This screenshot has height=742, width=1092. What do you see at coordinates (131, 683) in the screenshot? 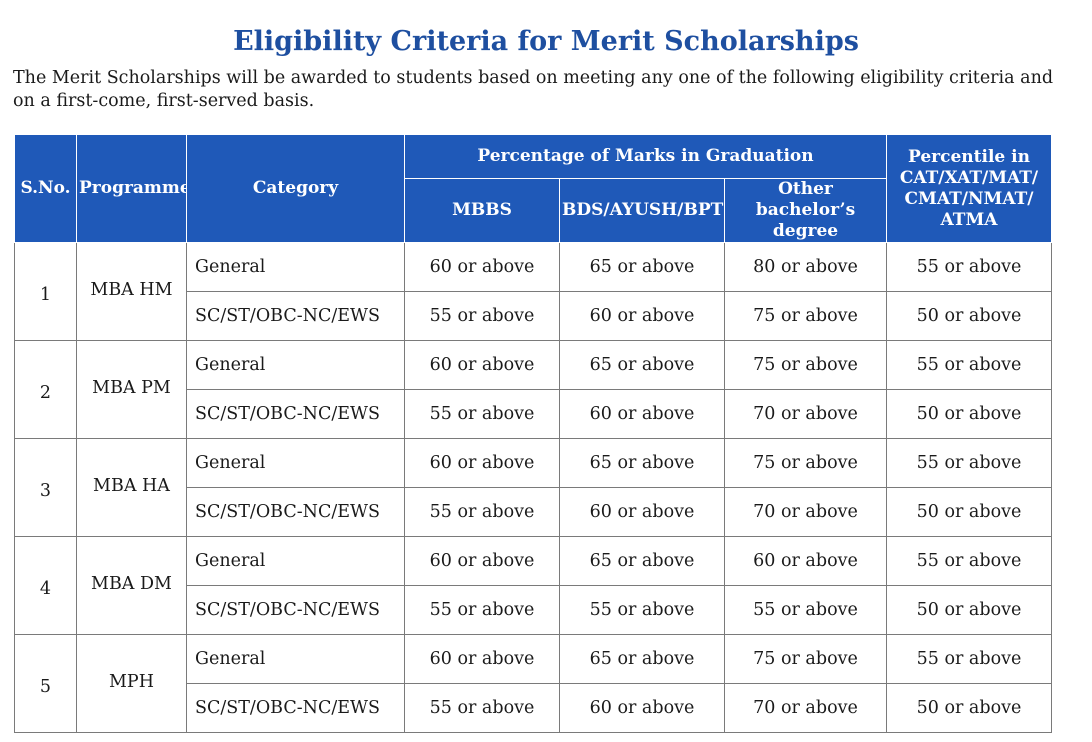
I see `programme-cell: MPH` at bounding box center [131, 683].